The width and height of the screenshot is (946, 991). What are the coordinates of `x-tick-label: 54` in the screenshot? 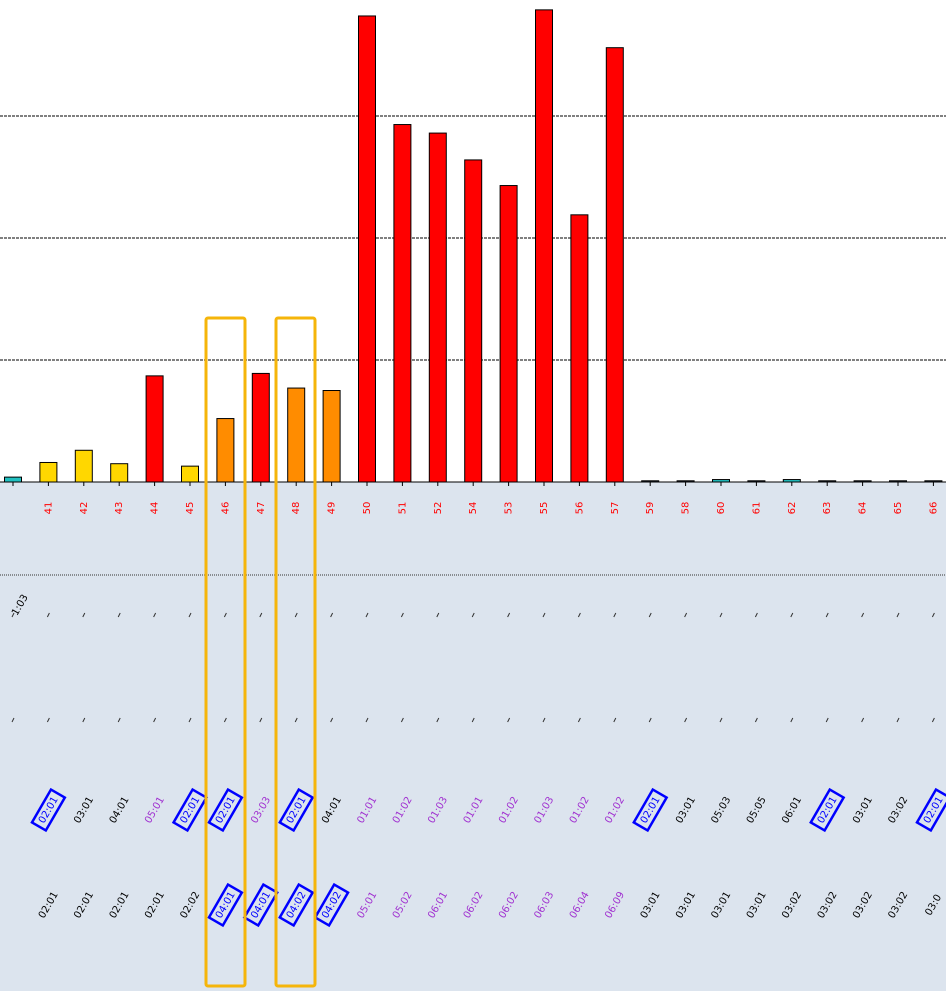 It's located at (473, 508).